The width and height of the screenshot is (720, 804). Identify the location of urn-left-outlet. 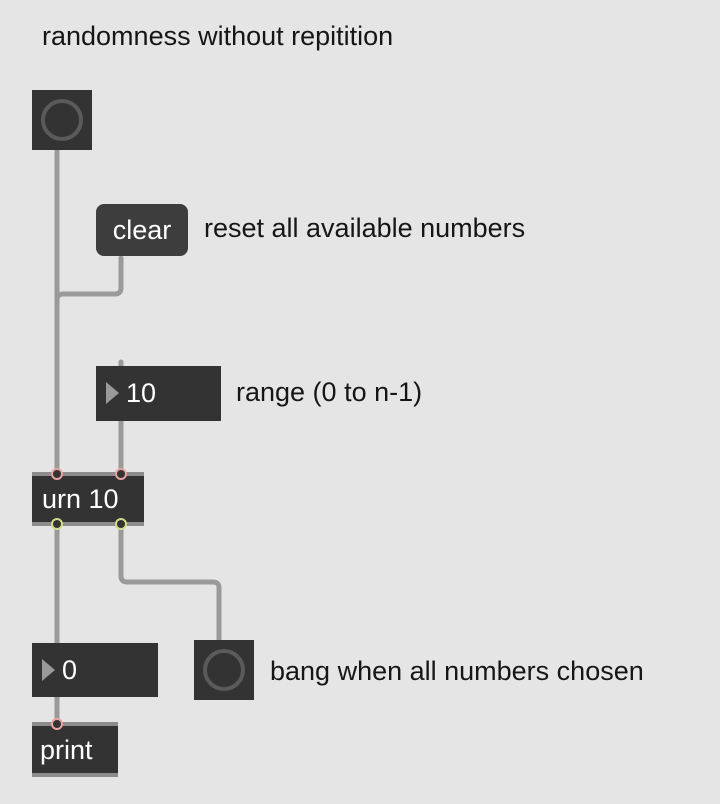
(57, 524).